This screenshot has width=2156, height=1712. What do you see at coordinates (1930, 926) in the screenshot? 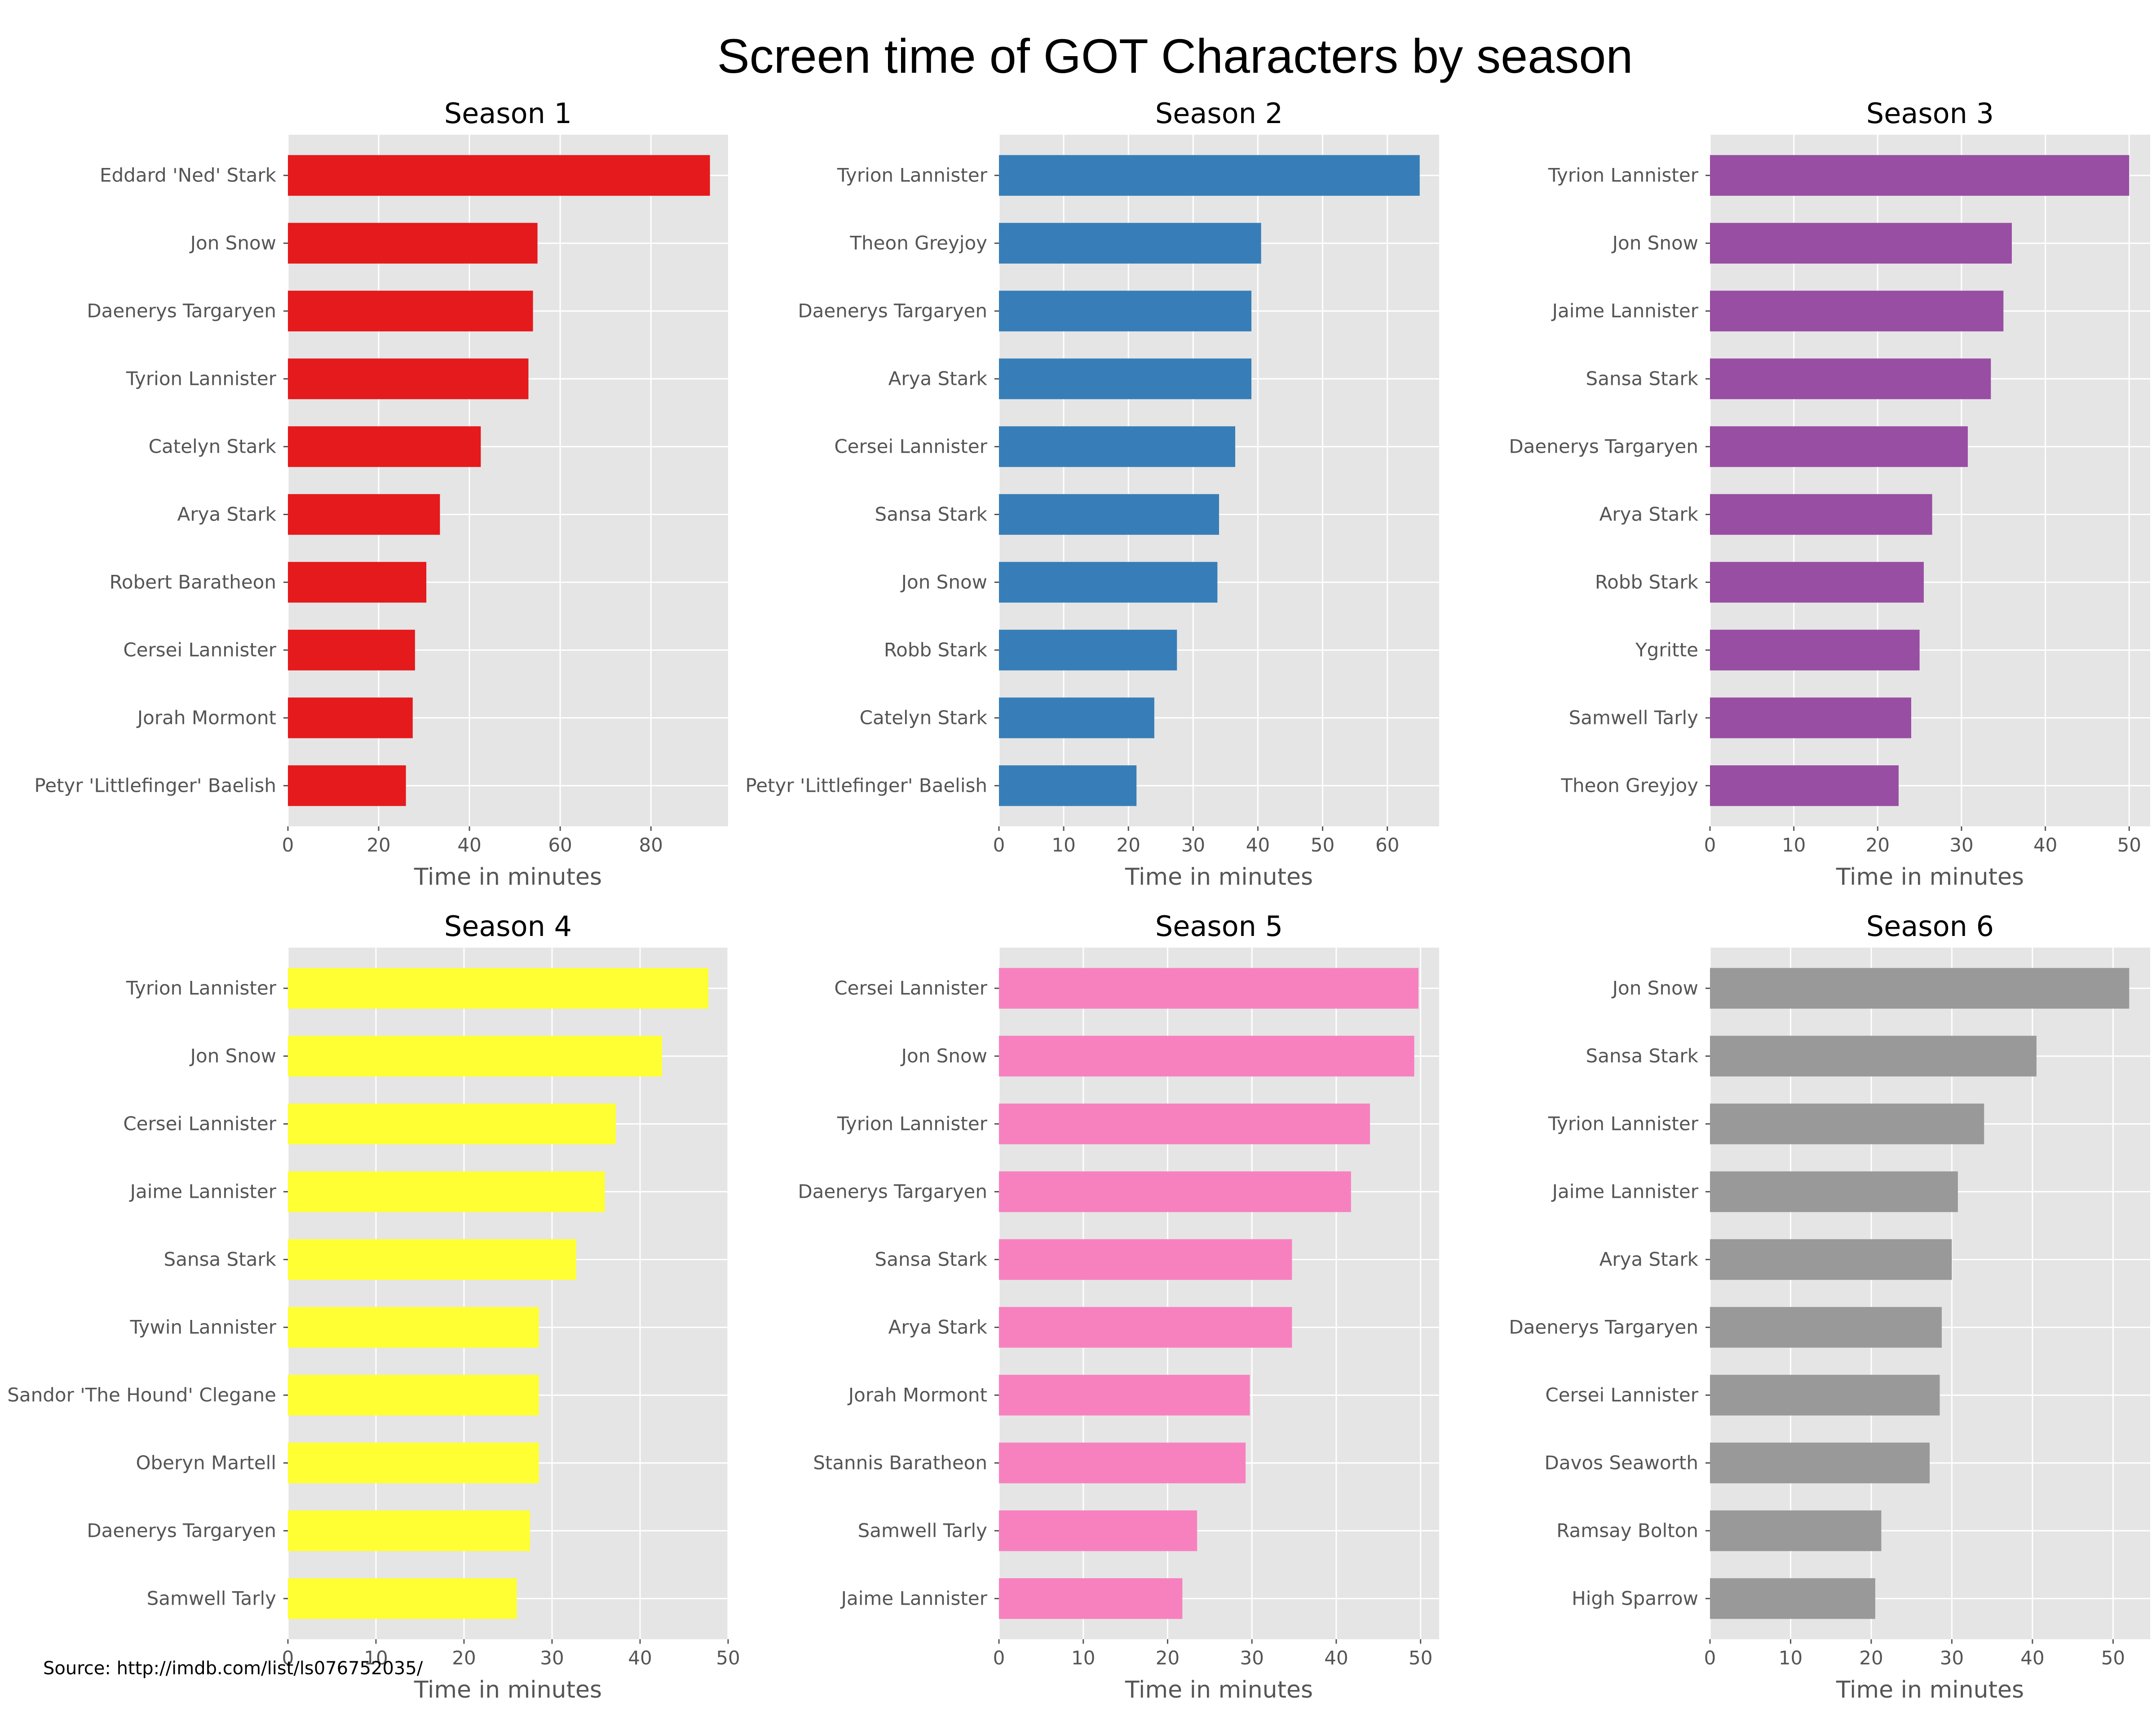
I see `panel-title: Season 6` at bounding box center [1930, 926].